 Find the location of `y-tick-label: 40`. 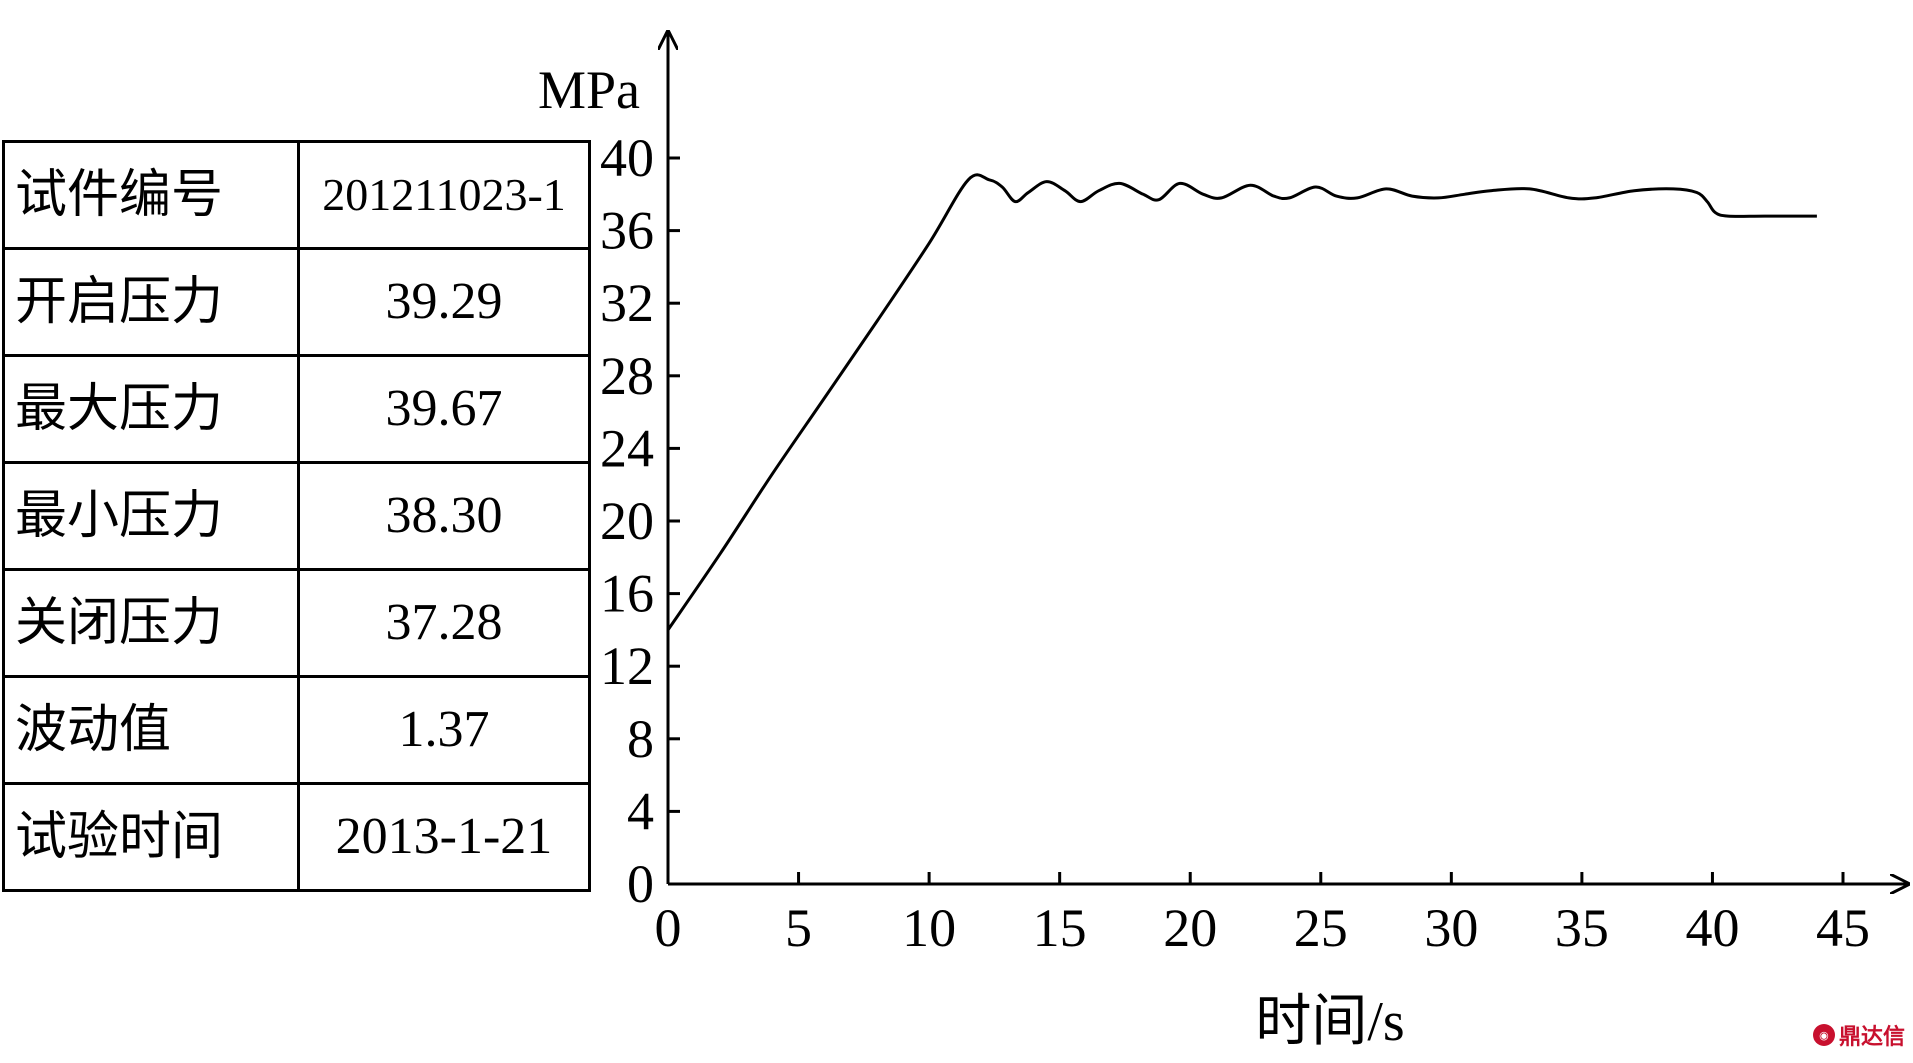

y-tick-label: 40 is located at coordinates (627, 158).